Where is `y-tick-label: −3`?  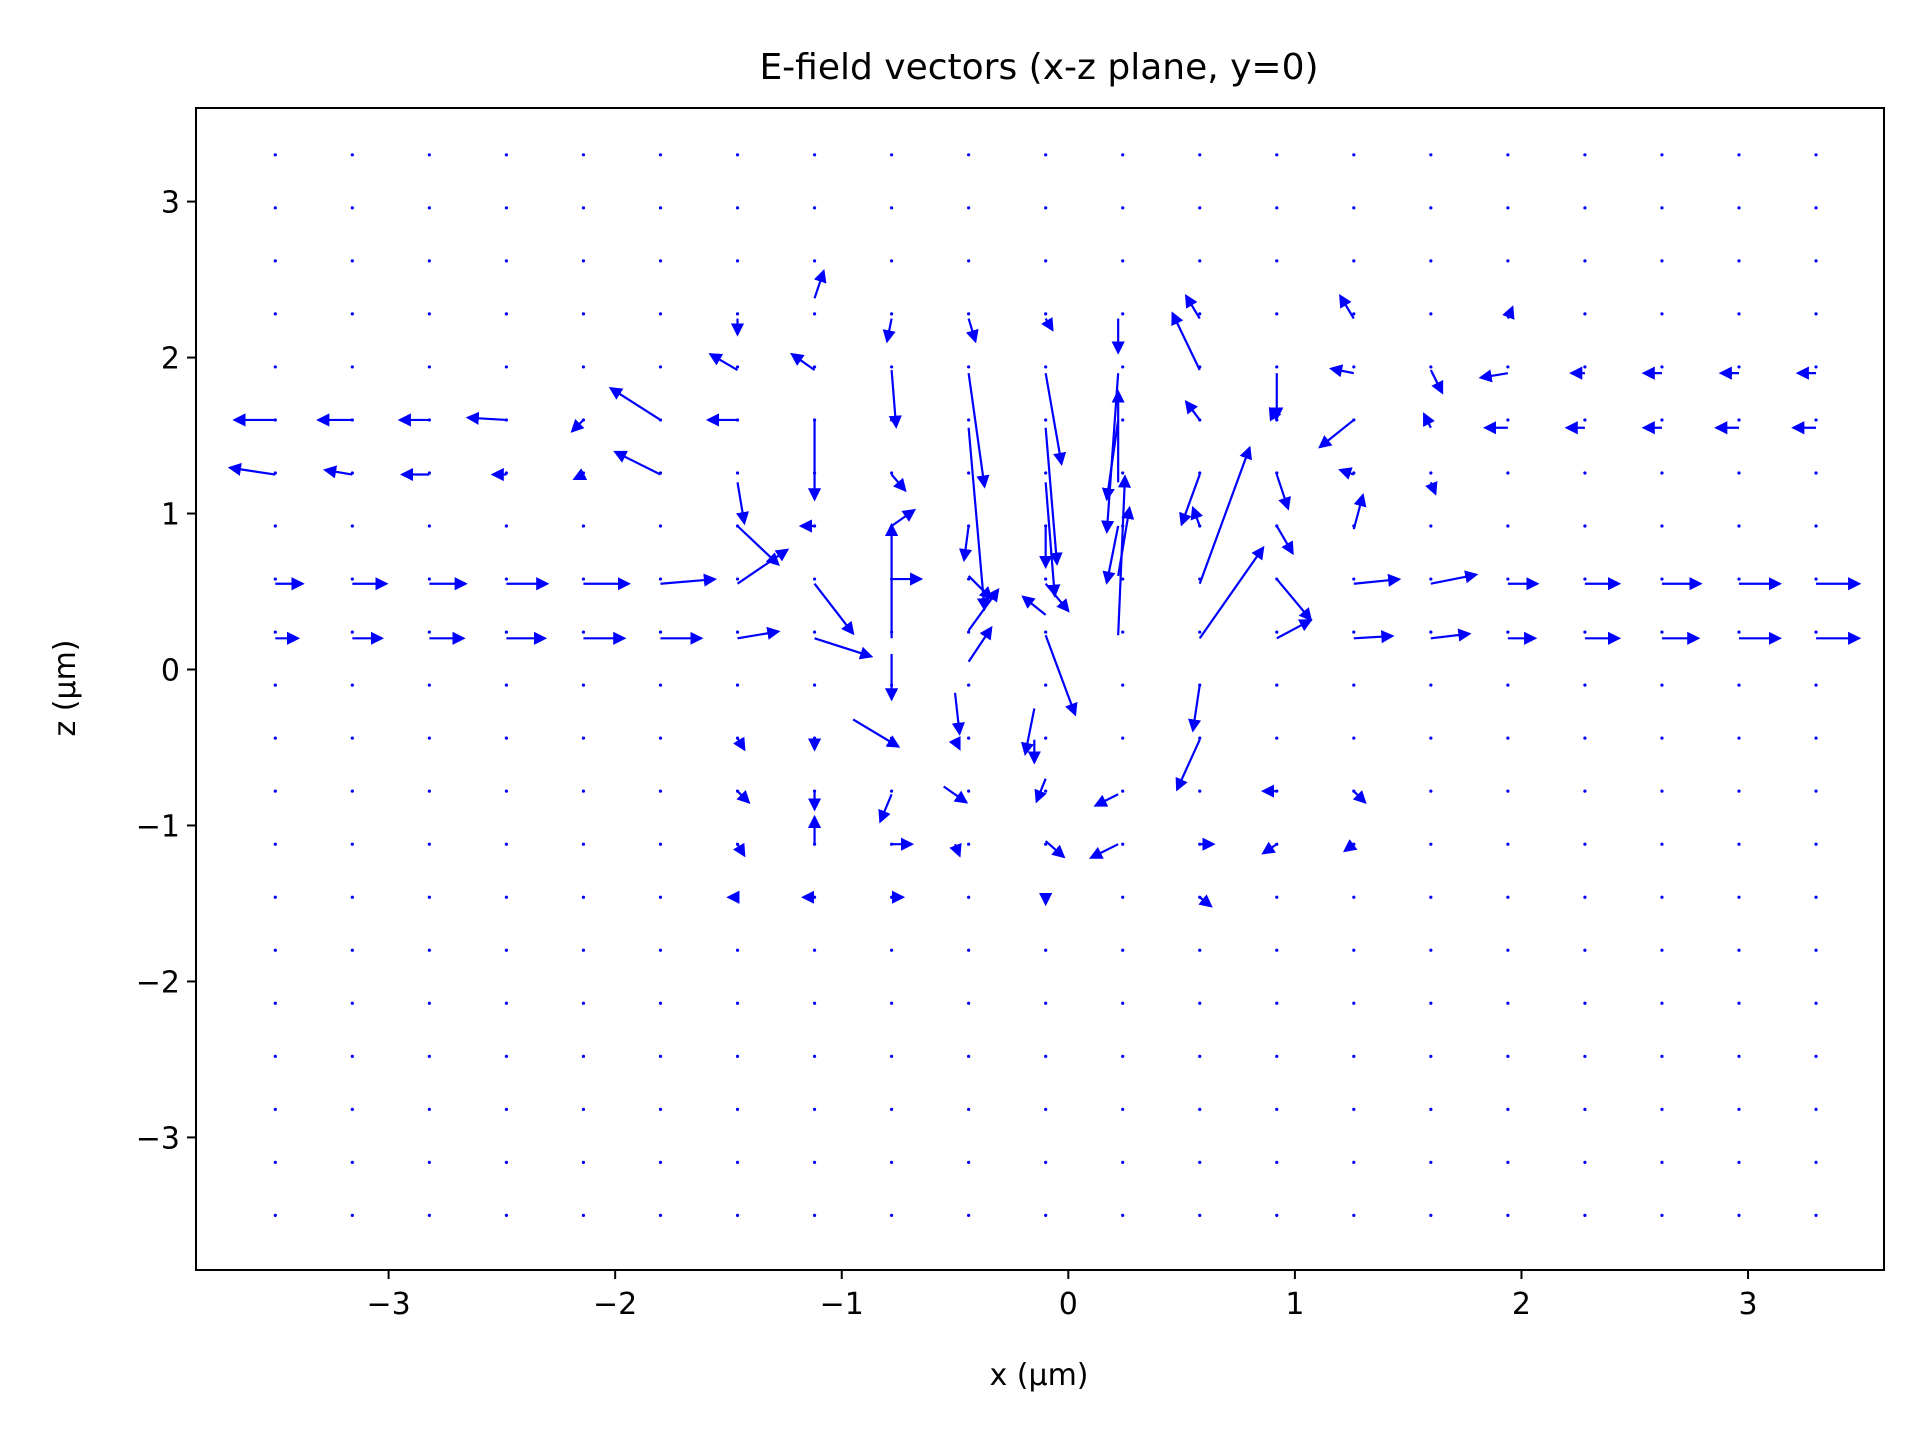 y-tick-label: −3 is located at coordinates (158, 1138).